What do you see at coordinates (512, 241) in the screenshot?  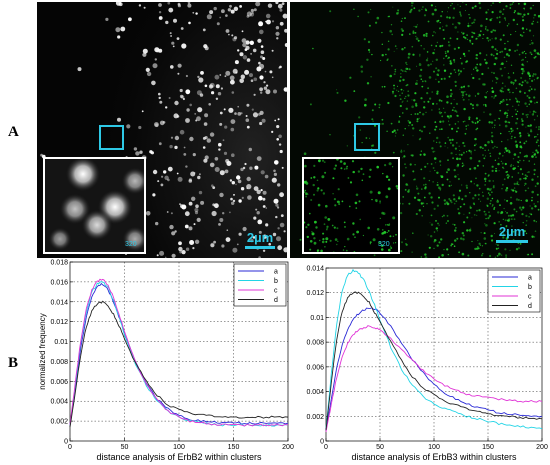 I see `scalebar-right-bar` at bounding box center [512, 241].